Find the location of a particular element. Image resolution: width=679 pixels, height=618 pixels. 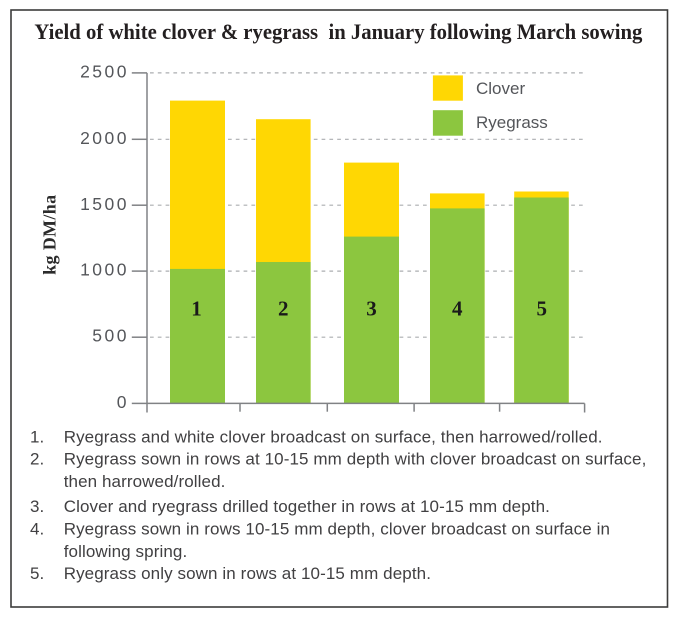

svg-text: 1000 is located at coordinates (104, 270).